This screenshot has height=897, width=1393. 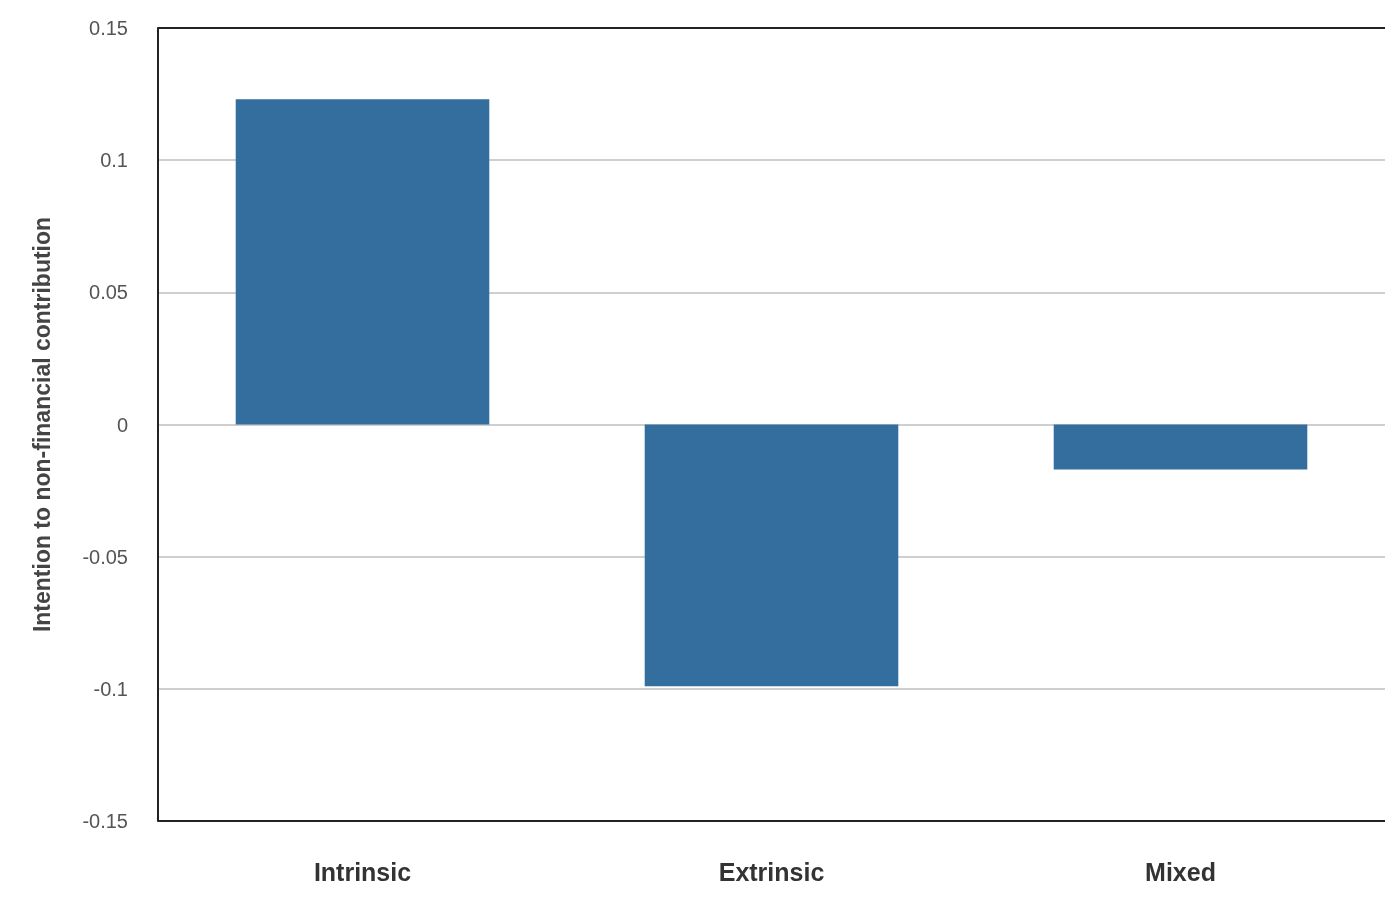 I want to click on y-tick-label: 0.15, so click(x=108, y=28).